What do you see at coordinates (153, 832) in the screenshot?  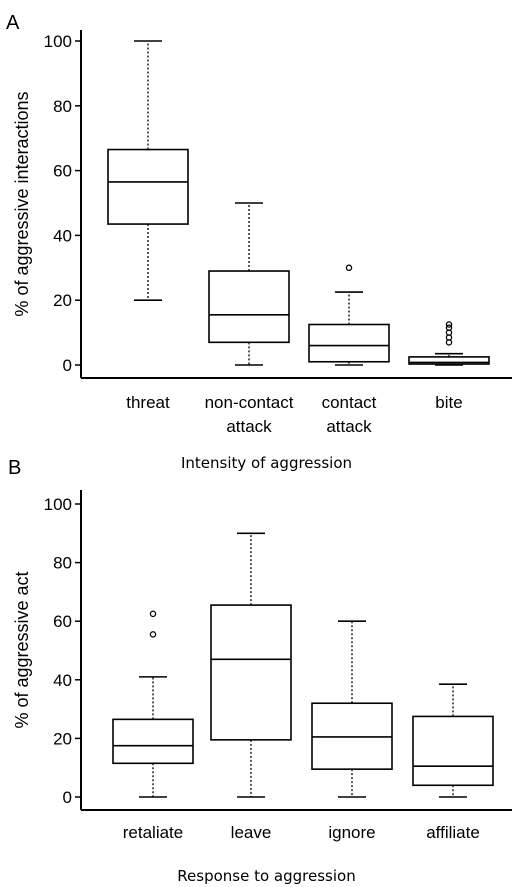 I see `category-label: retaliate` at bounding box center [153, 832].